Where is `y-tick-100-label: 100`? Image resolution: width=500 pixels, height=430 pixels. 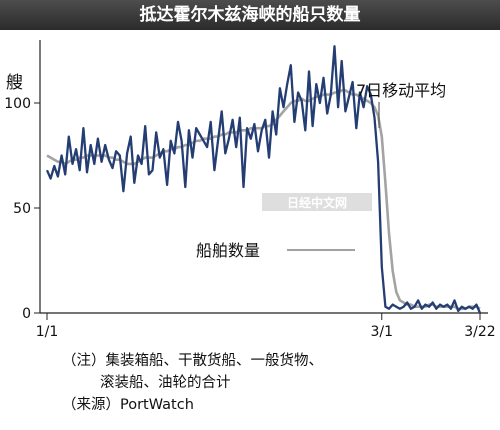 y-tick-100-label: 100 is located at coordinates (17, 104).